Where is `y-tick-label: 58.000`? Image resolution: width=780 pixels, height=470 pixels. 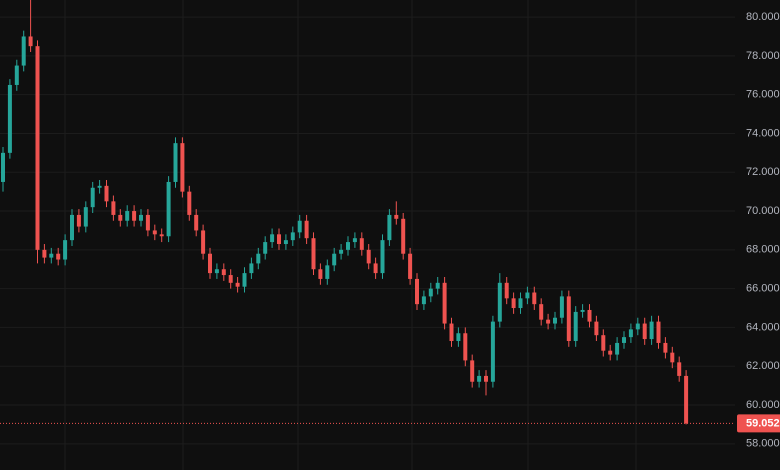 y-tick-label: 58.000 is located at coordinates (763, 444).